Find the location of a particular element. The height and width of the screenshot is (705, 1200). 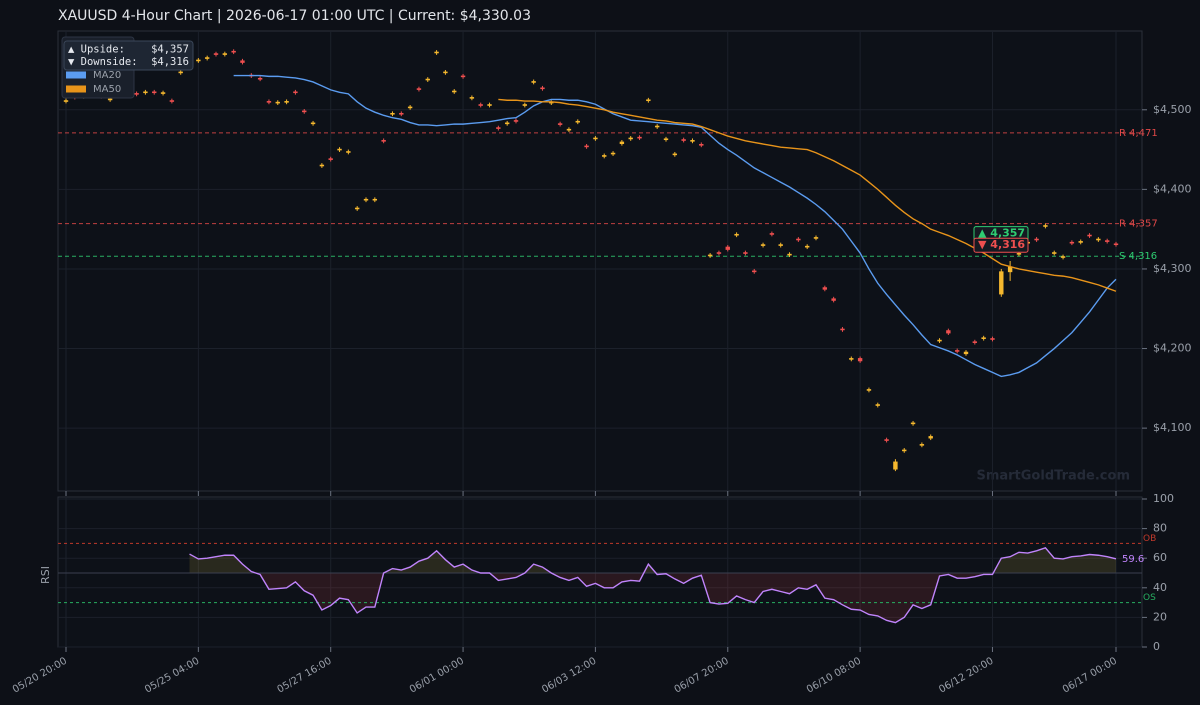

y-tick-label: 0 is located at coordinates (1156, 646).